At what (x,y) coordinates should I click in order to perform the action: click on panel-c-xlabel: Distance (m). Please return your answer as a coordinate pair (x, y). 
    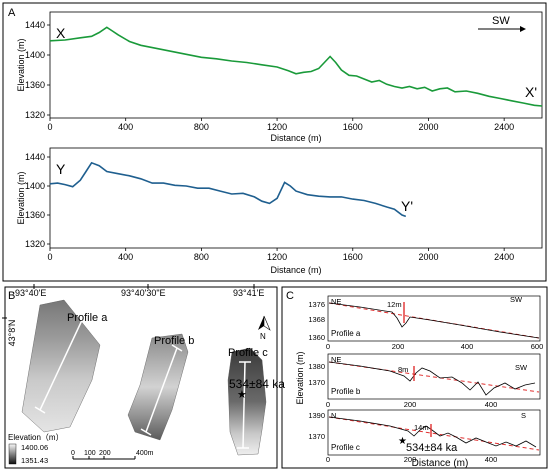
    Looking at the image, I should click on (440, 463).